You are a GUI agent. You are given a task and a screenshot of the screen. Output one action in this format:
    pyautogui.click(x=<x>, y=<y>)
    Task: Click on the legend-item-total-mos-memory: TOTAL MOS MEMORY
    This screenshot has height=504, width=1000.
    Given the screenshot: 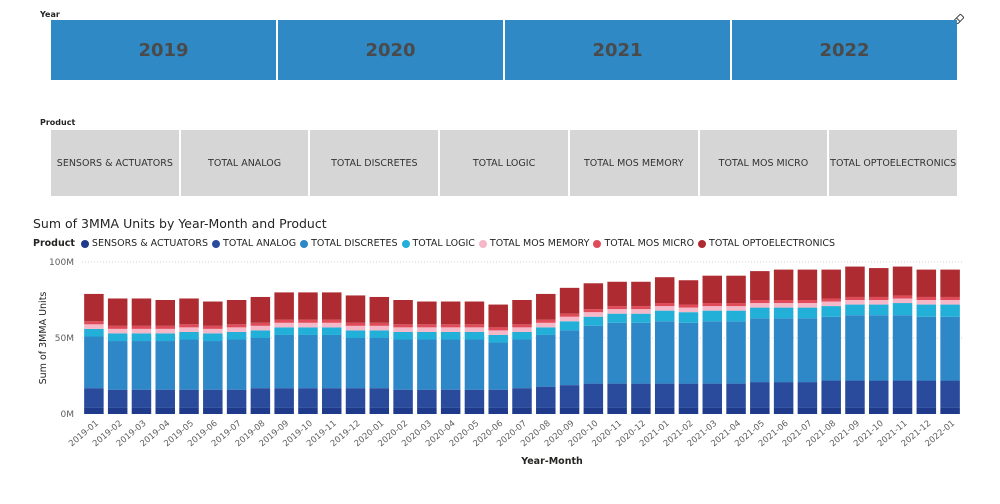 What is the action you would take?
    pyautogui.click(x=534, y=243)
    